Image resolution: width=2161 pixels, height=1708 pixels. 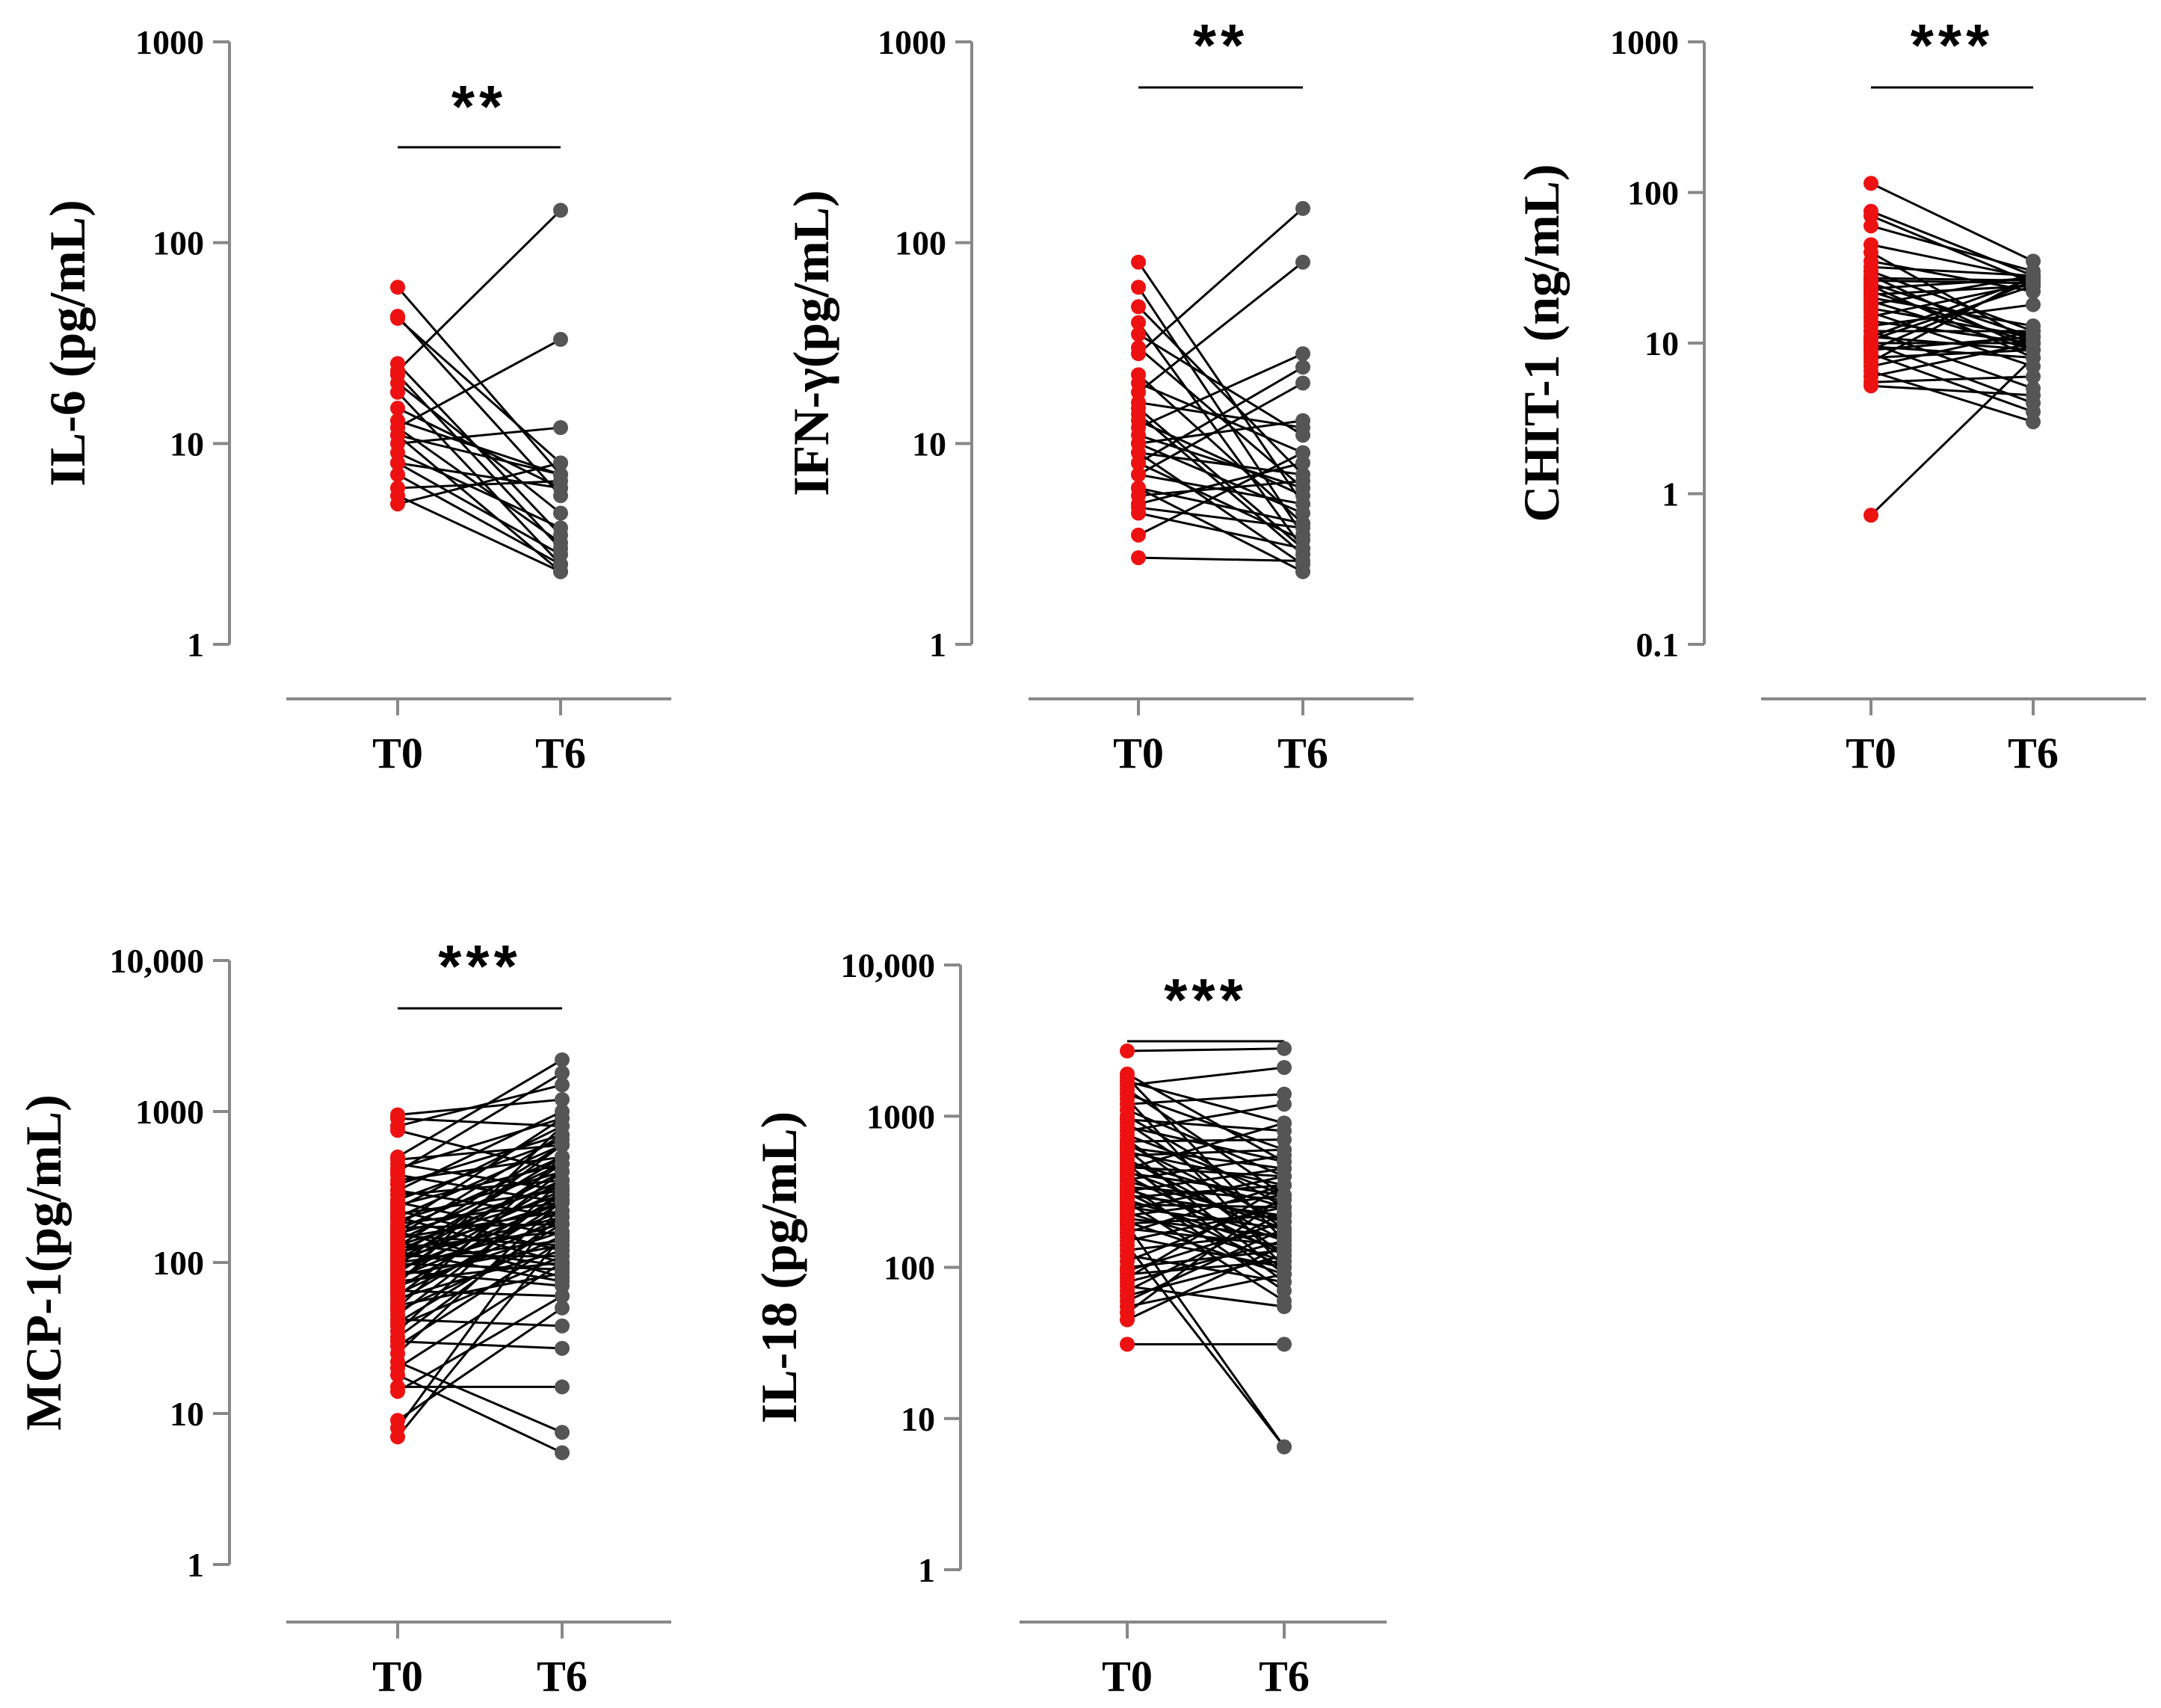 What do you see at coordinates (479, 106) in the screenshot?
I see `significance-stars: **` at bounding box center [479, 106].